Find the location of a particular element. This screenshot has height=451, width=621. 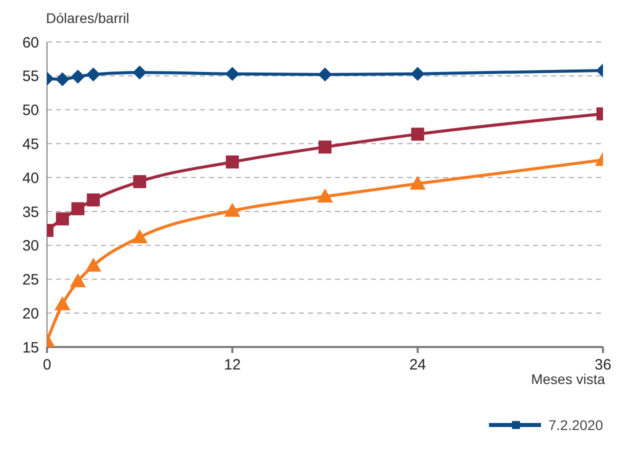

y-tick-label: 25 is located at coordinates (30, 280).